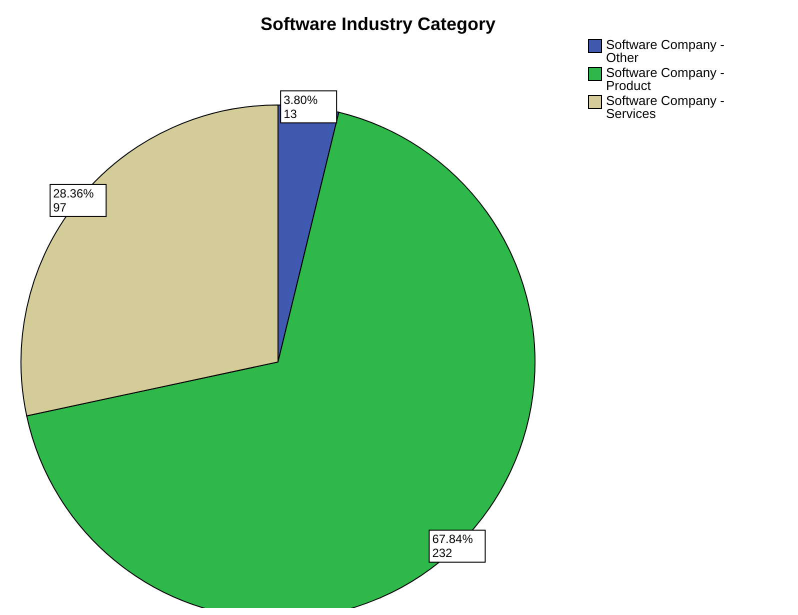 This screenshot has width=798, height=615. Describe the element at coordinates (666, 107) in the screenshot. I see `legend-label: Software Company - Services` at that location.